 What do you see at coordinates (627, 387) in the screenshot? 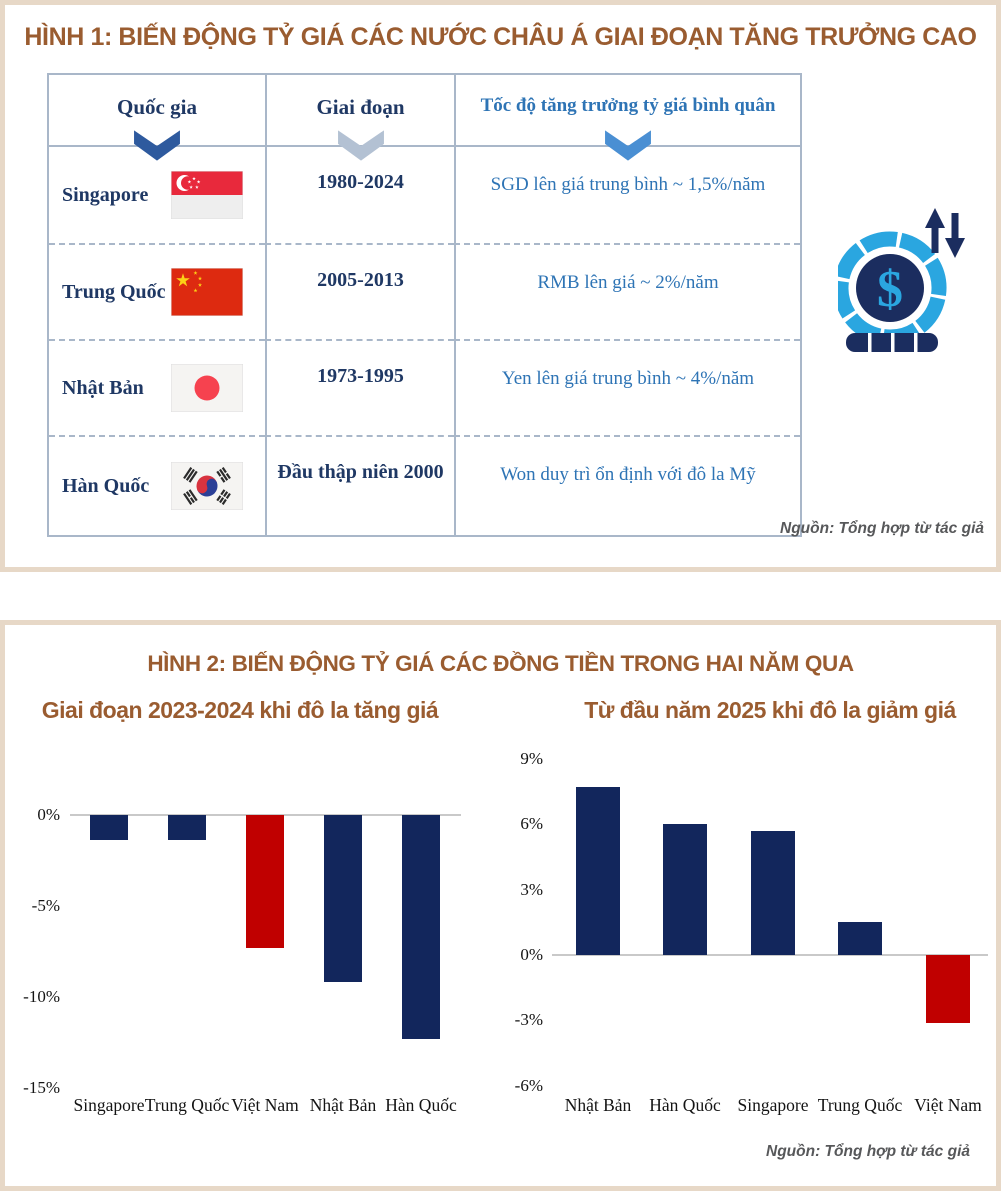
I see `table-row-japan-growth: Yen lên giá trung bình ~ 4%/năm` at bounding box center [627, 387].